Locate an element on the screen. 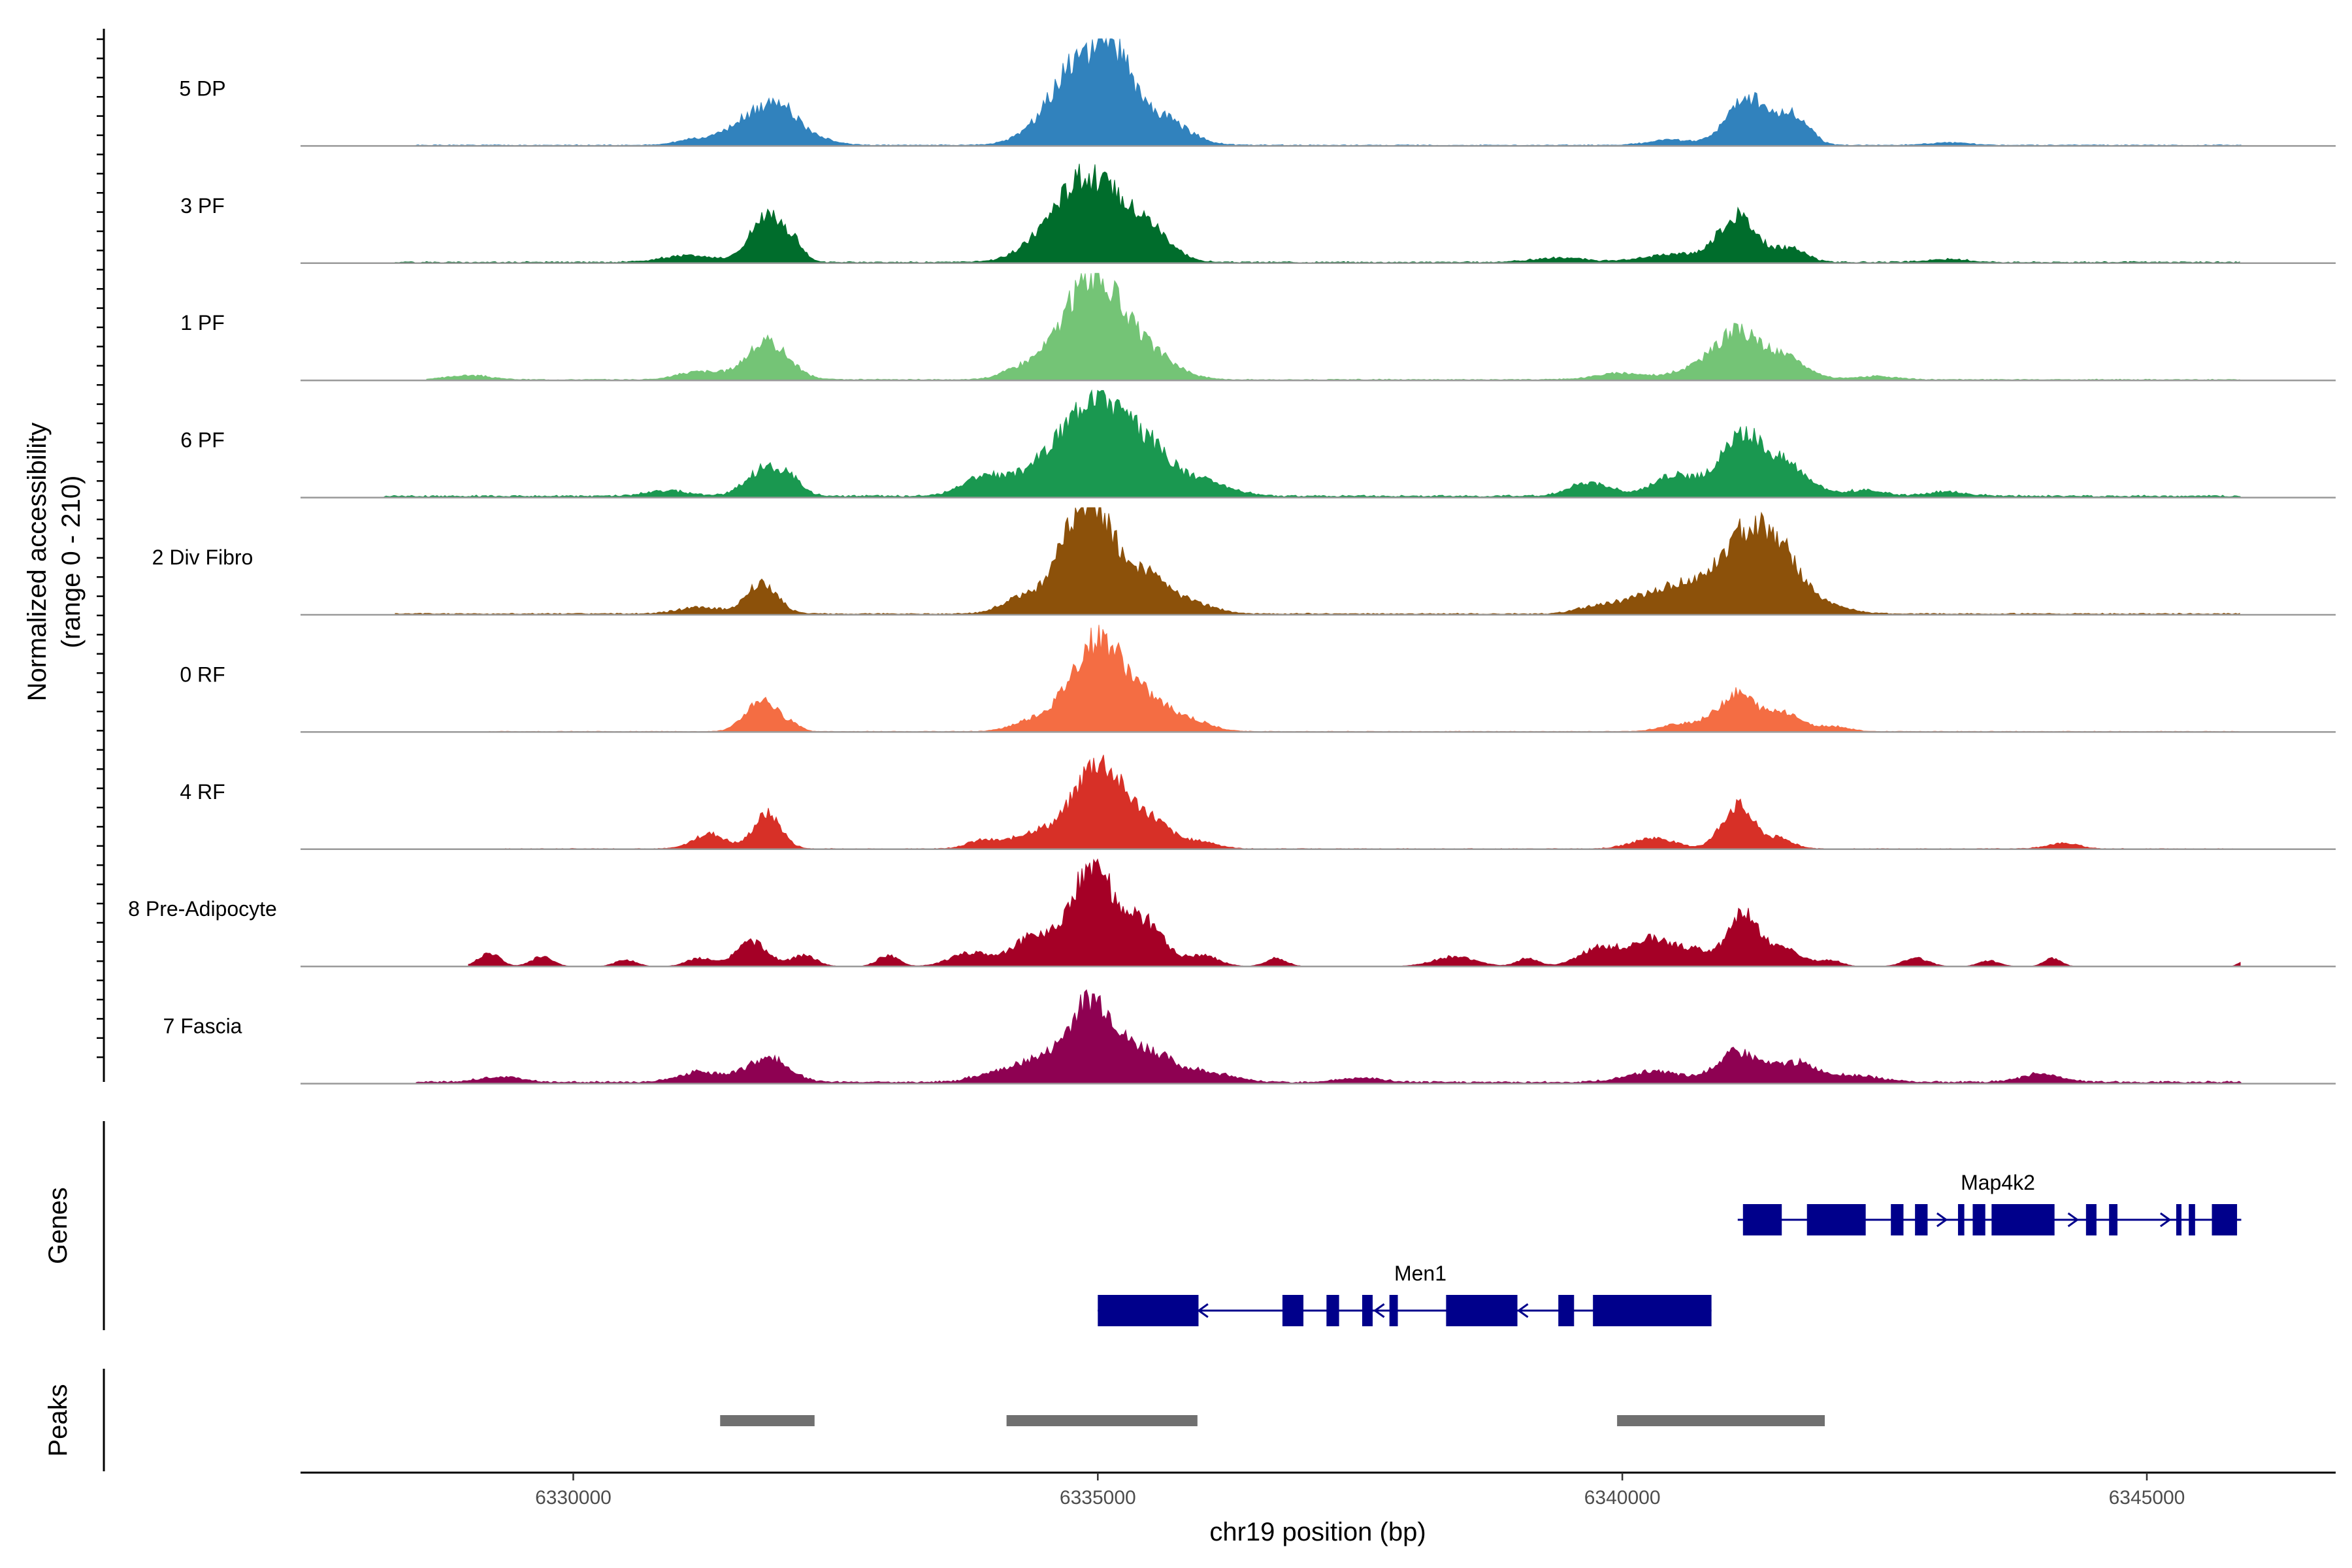  track-label: 0 RF is located at coordinates (202, 674).